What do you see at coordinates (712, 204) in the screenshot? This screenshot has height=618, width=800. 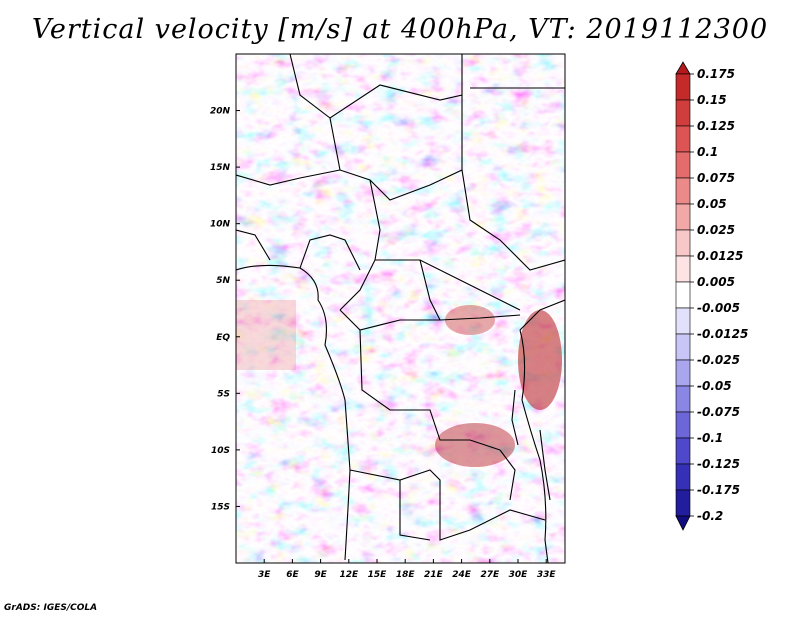 I see `colorbar-label: 0.05` at bounding box center [712, 204].